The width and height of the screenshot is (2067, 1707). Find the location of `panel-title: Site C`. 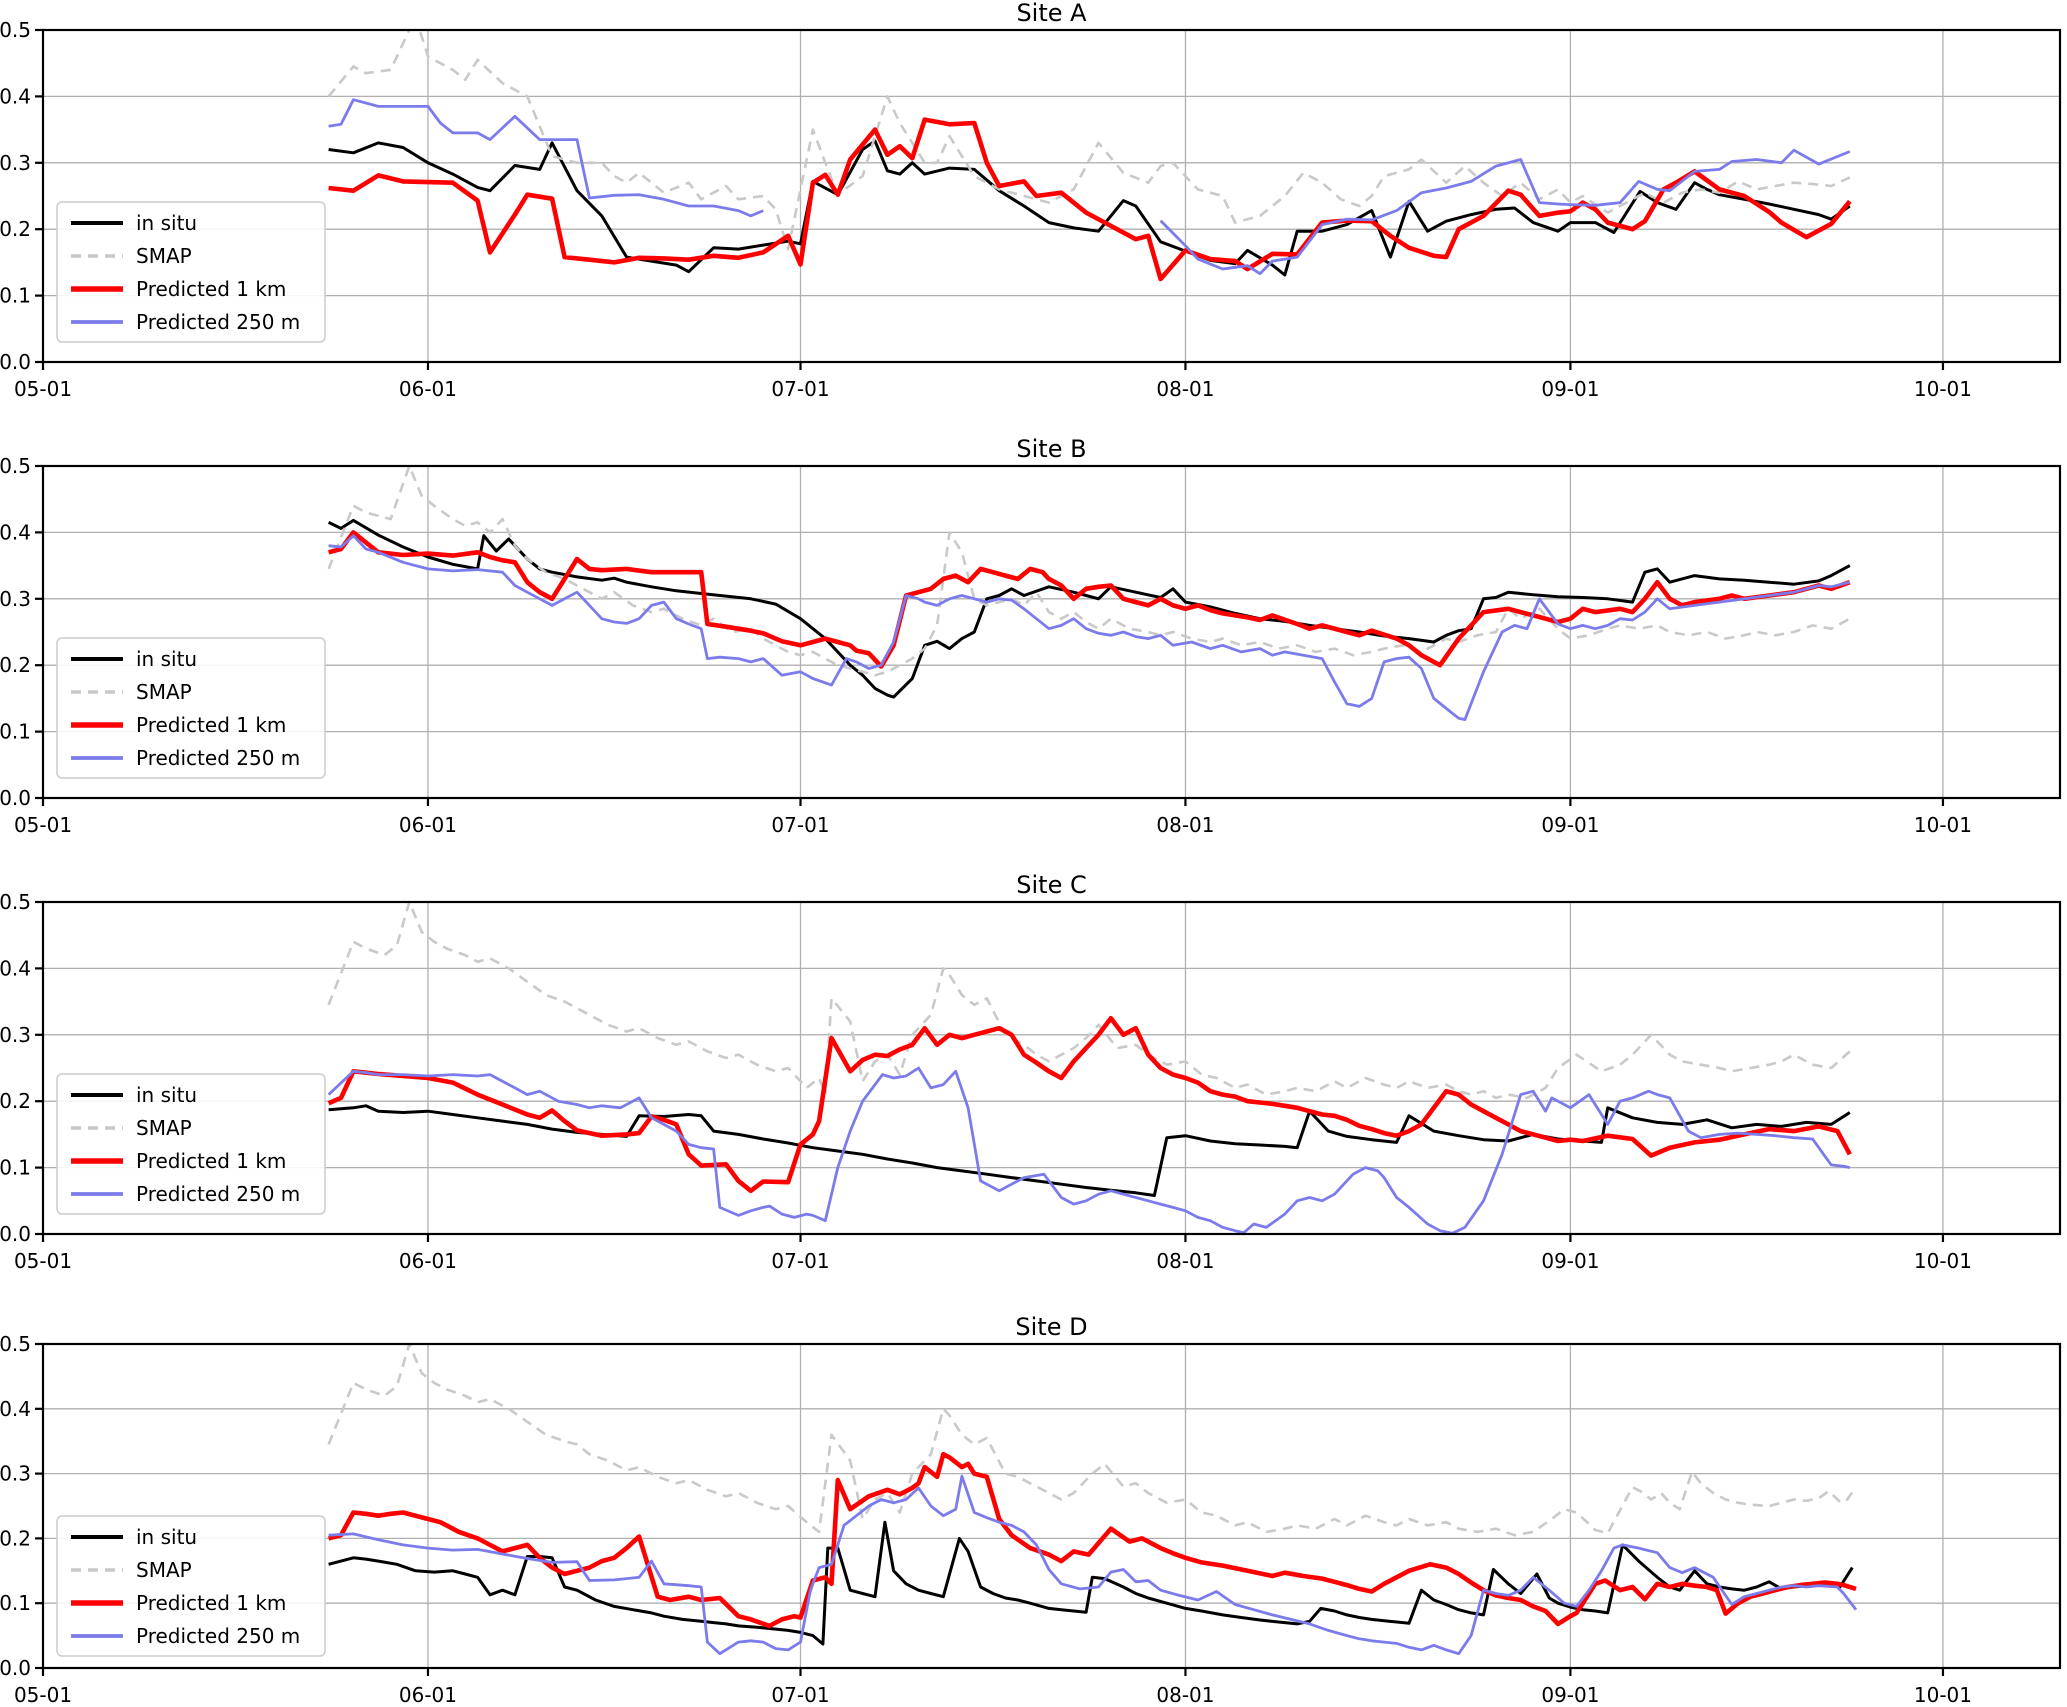

panel-title: Site C is located at coordinates (1051, 885).